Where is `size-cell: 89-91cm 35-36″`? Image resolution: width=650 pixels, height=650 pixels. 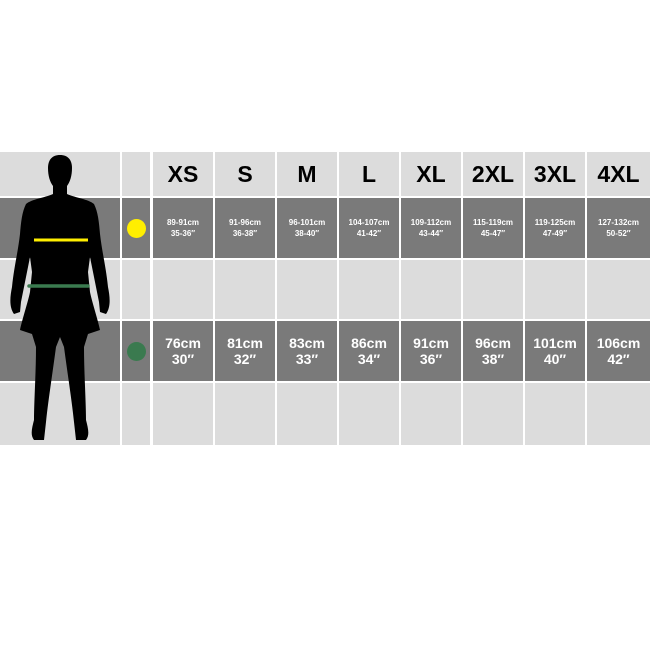
size-cell: 89-91cm 35-36″ is located at coordinates (183, 228).